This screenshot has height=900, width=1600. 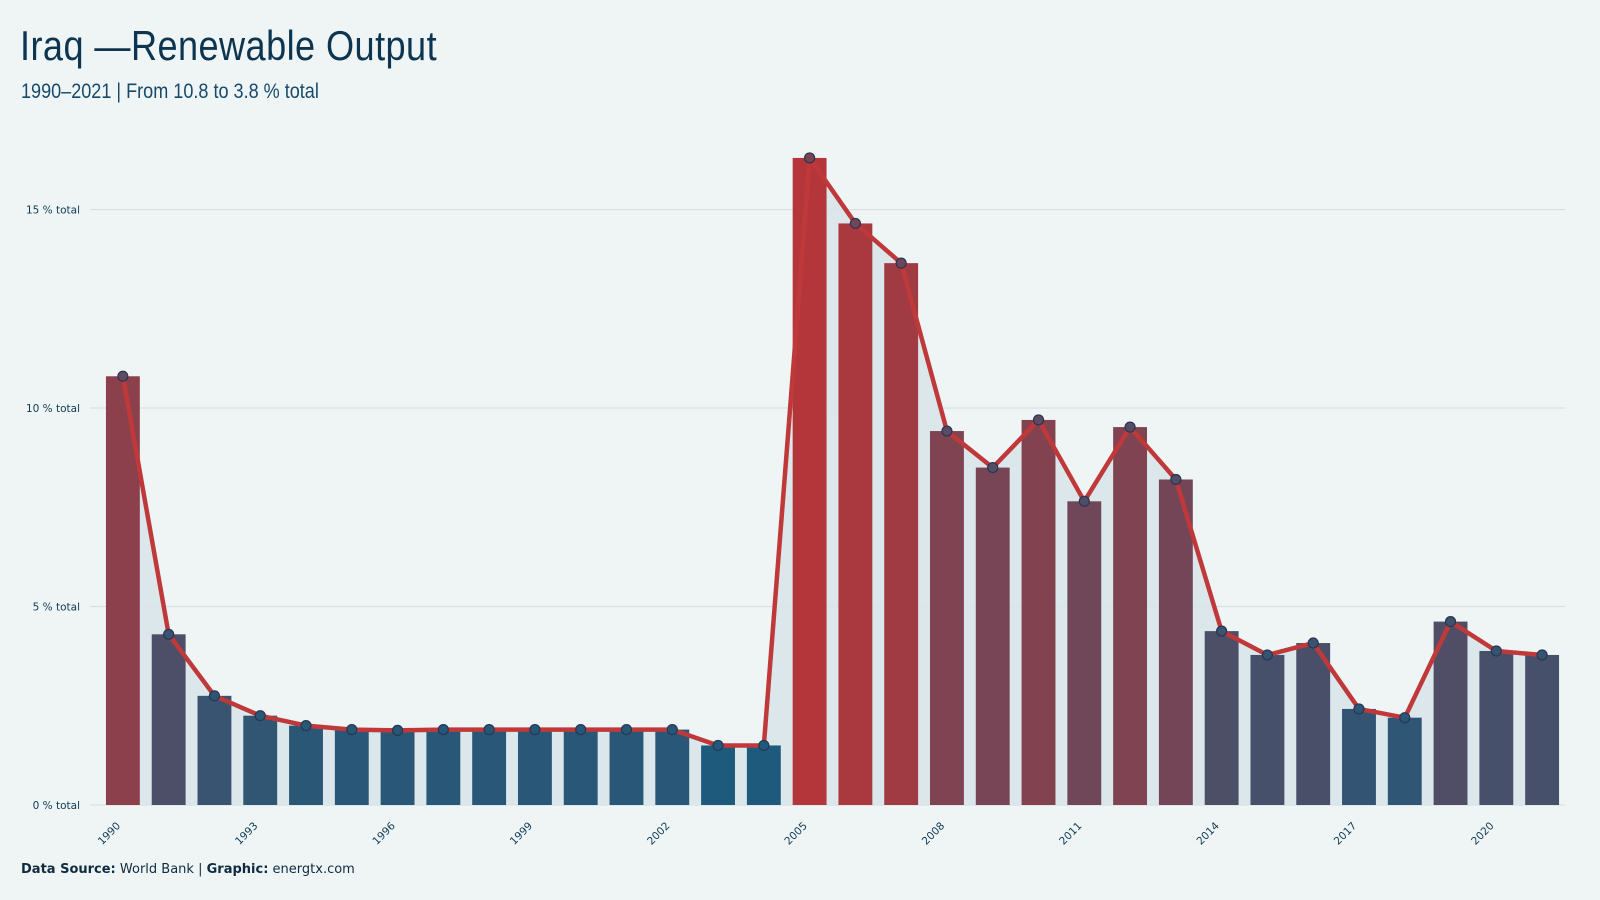 I want to click on y-axis: 0 % total 5 % total 10 % total 15 % total, so click(x=53, y=508).